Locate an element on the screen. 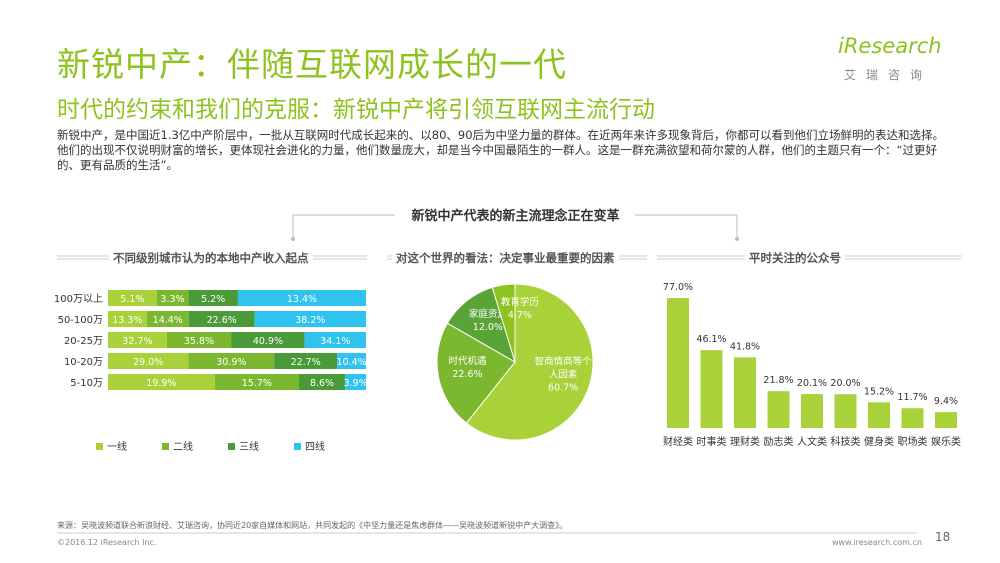 This screenshot has height=563, width=1000. footer-url: www.iresearch.com.cn is located at coordinates (877, 542).